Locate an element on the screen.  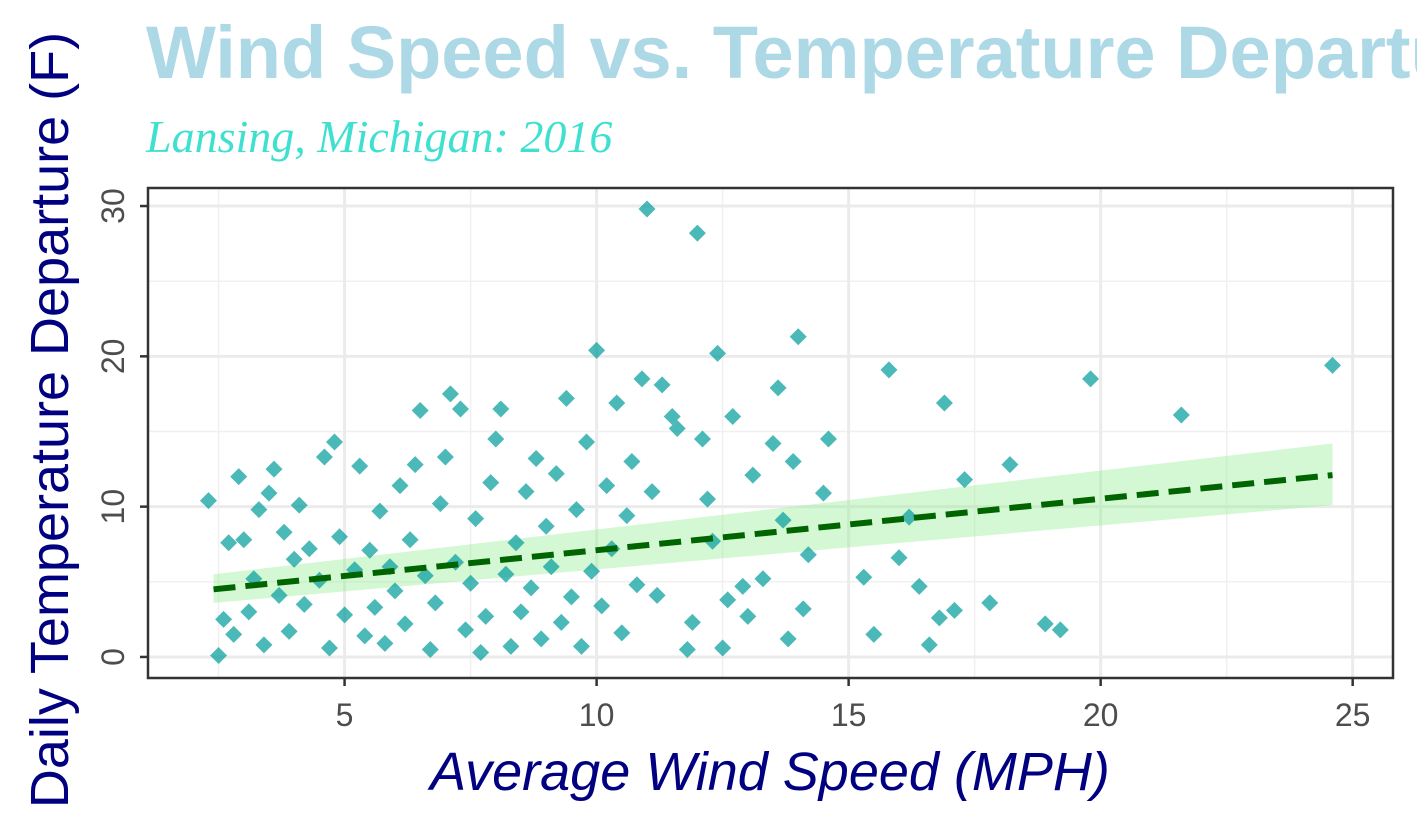
trend-line-layer is located at coordinates (773, 532).